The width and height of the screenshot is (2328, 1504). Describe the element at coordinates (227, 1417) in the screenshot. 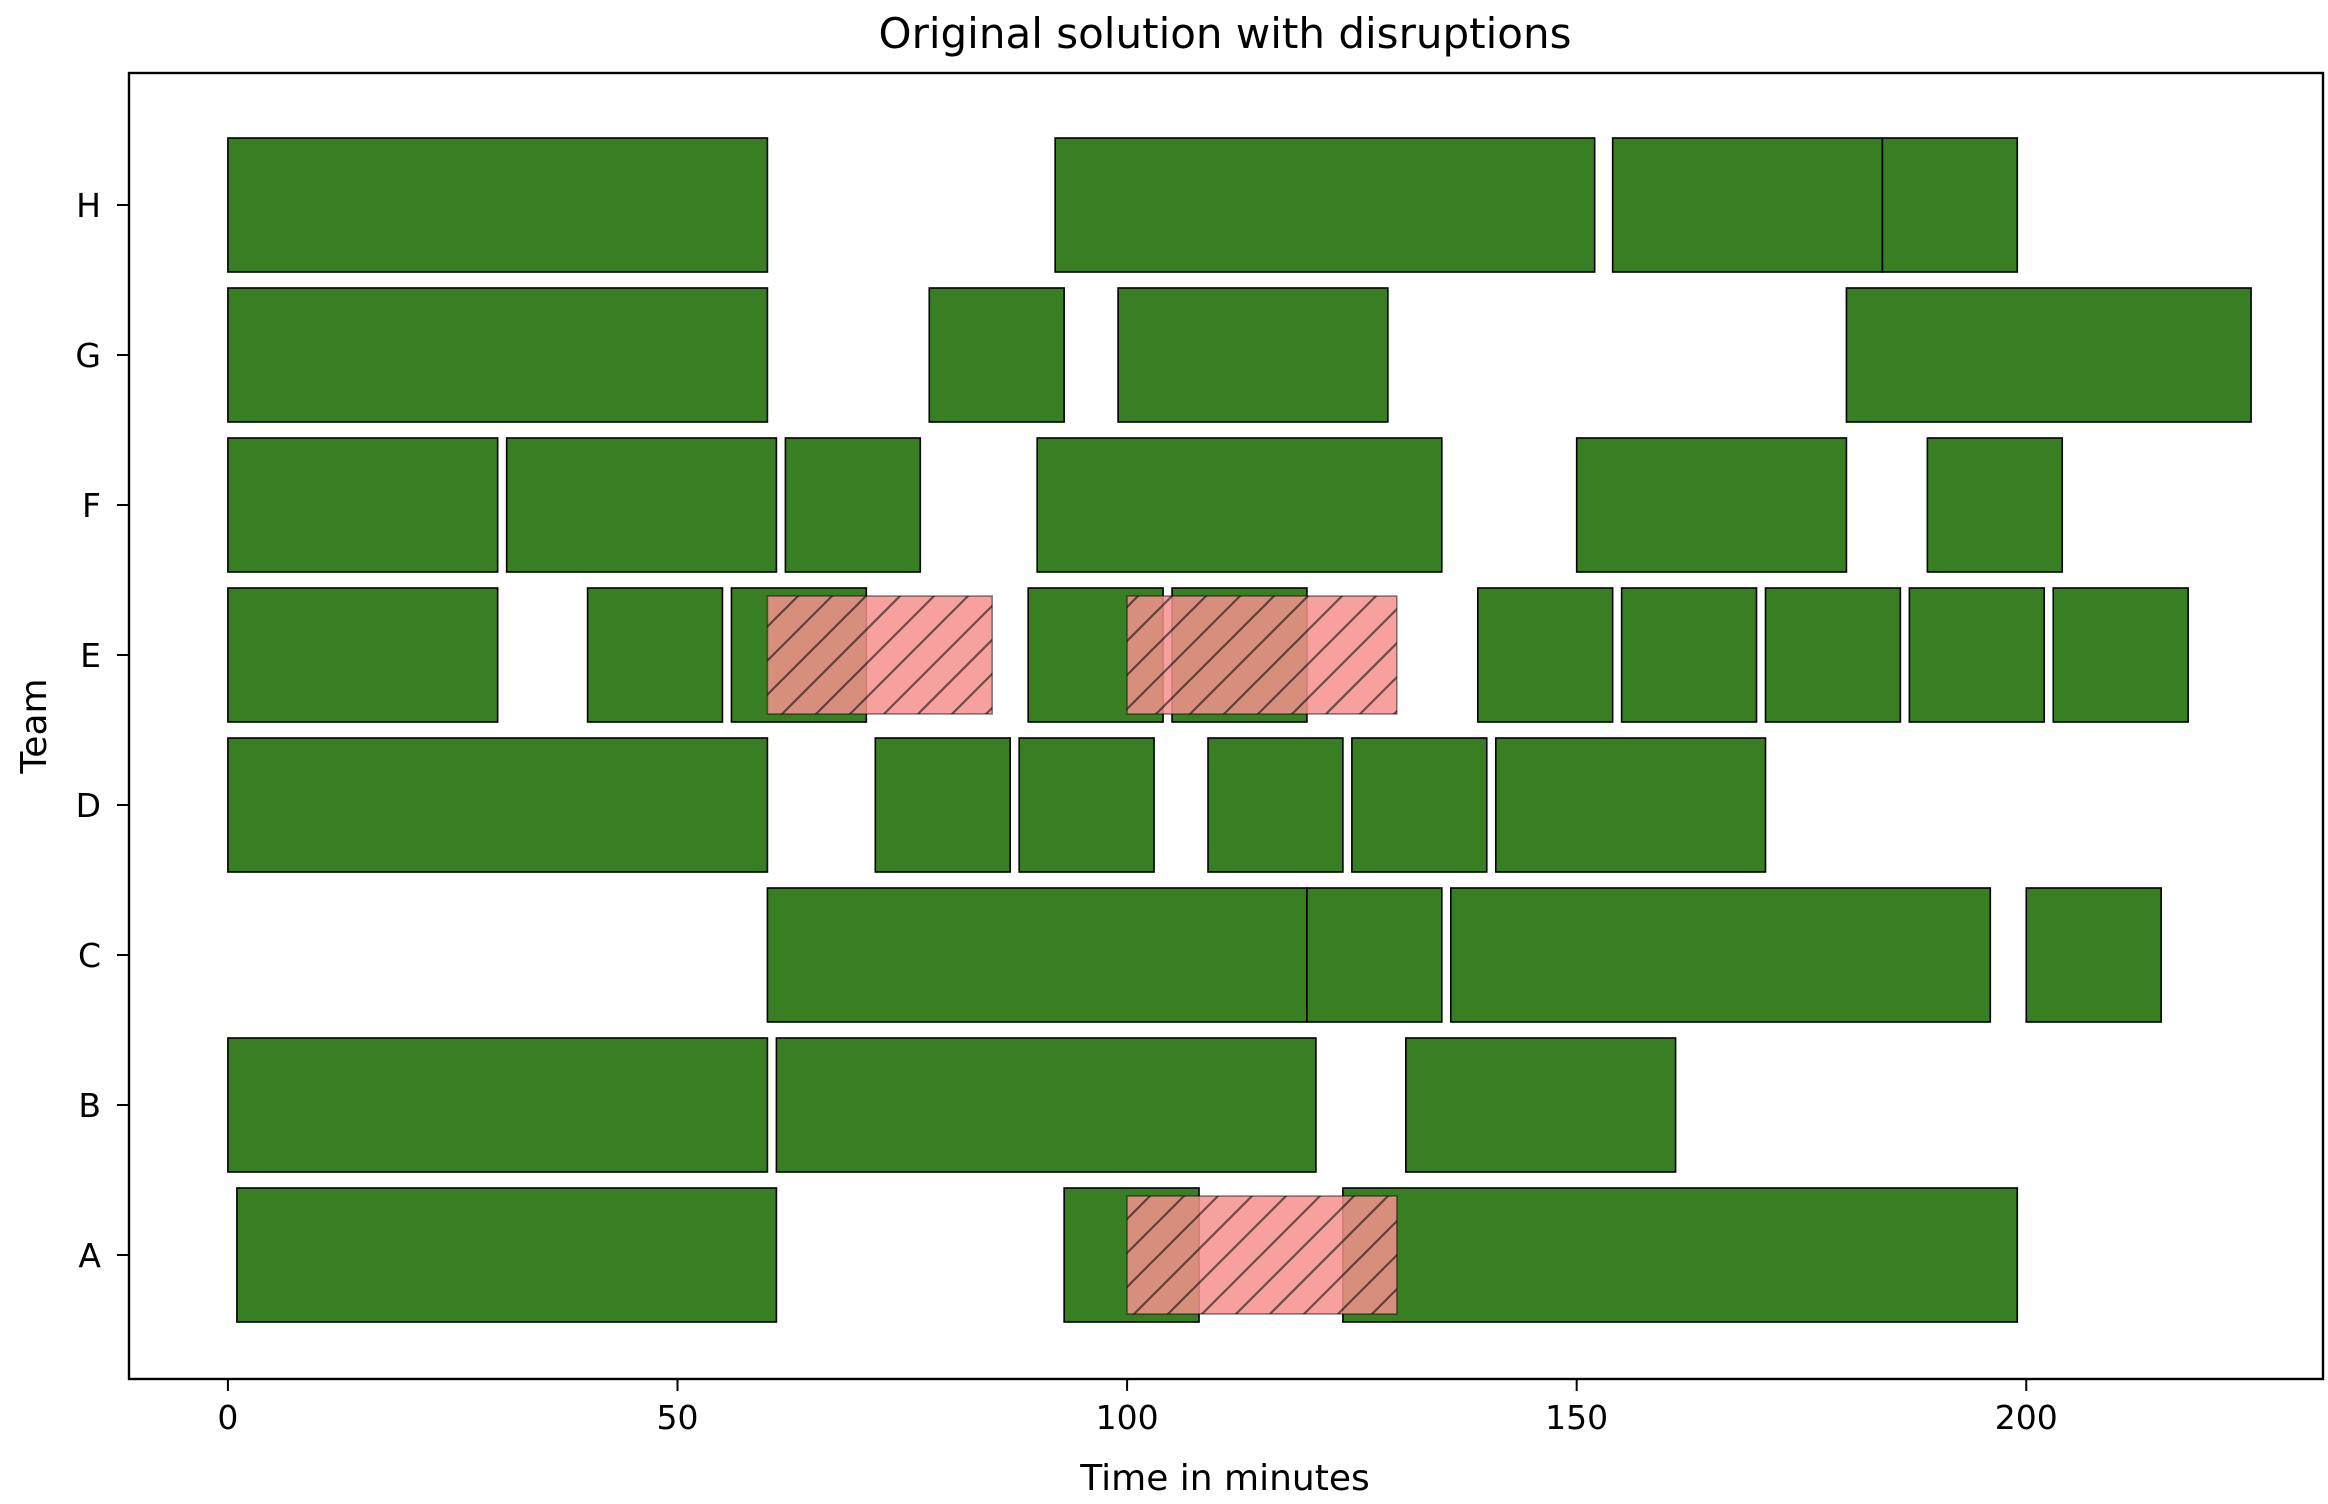

I see `x-tick-label-0: 0` at that location.